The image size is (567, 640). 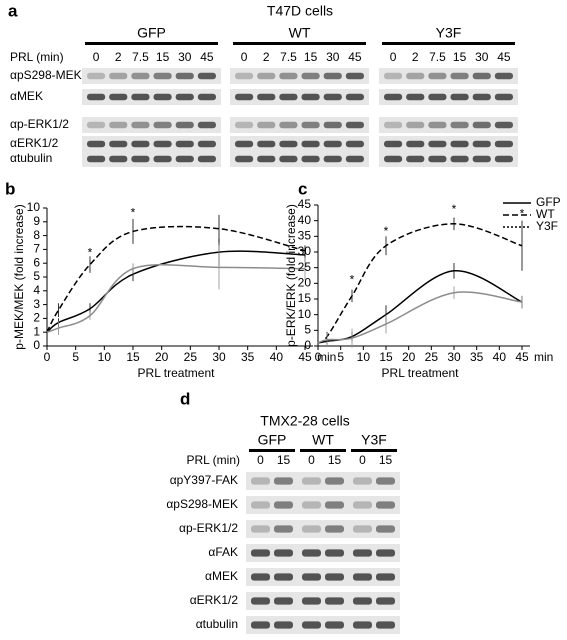 I want to click on y-axis-label: p-MEK/MEK (fold increase), so click(x=19, y=276).